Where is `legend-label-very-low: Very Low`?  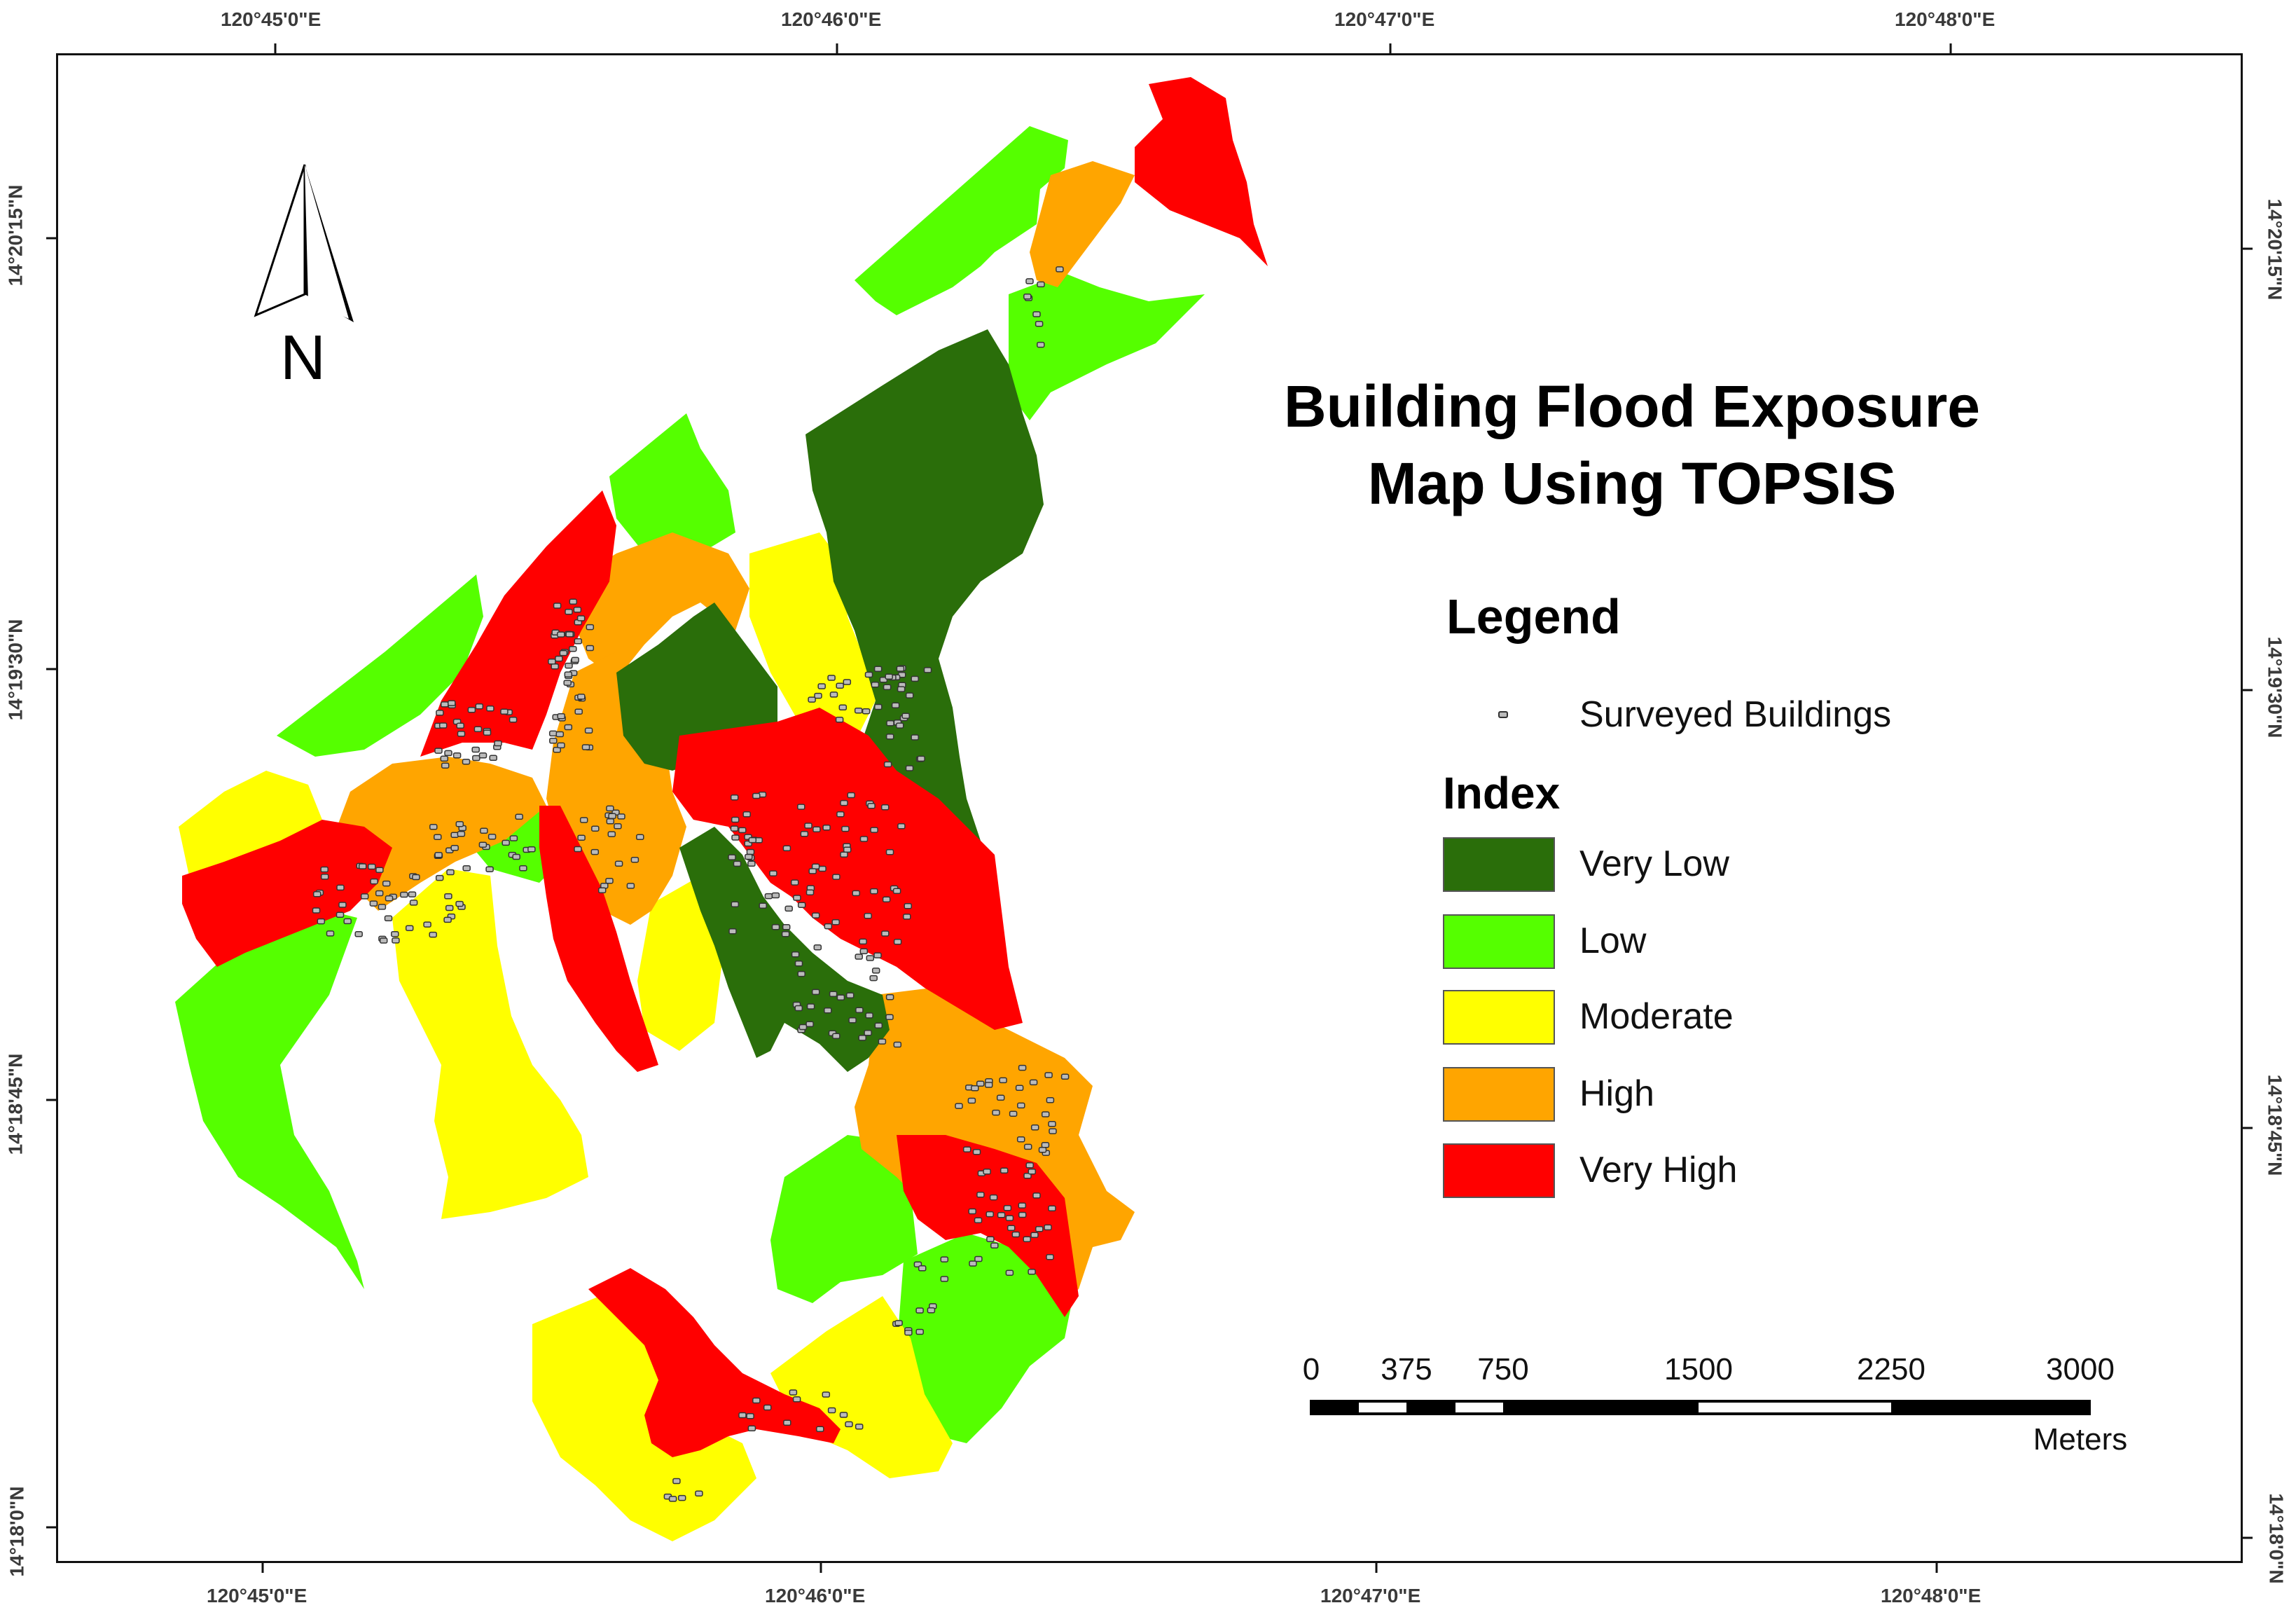
legend-label-very-low: Very Low is located at coordinates (1654, 864).